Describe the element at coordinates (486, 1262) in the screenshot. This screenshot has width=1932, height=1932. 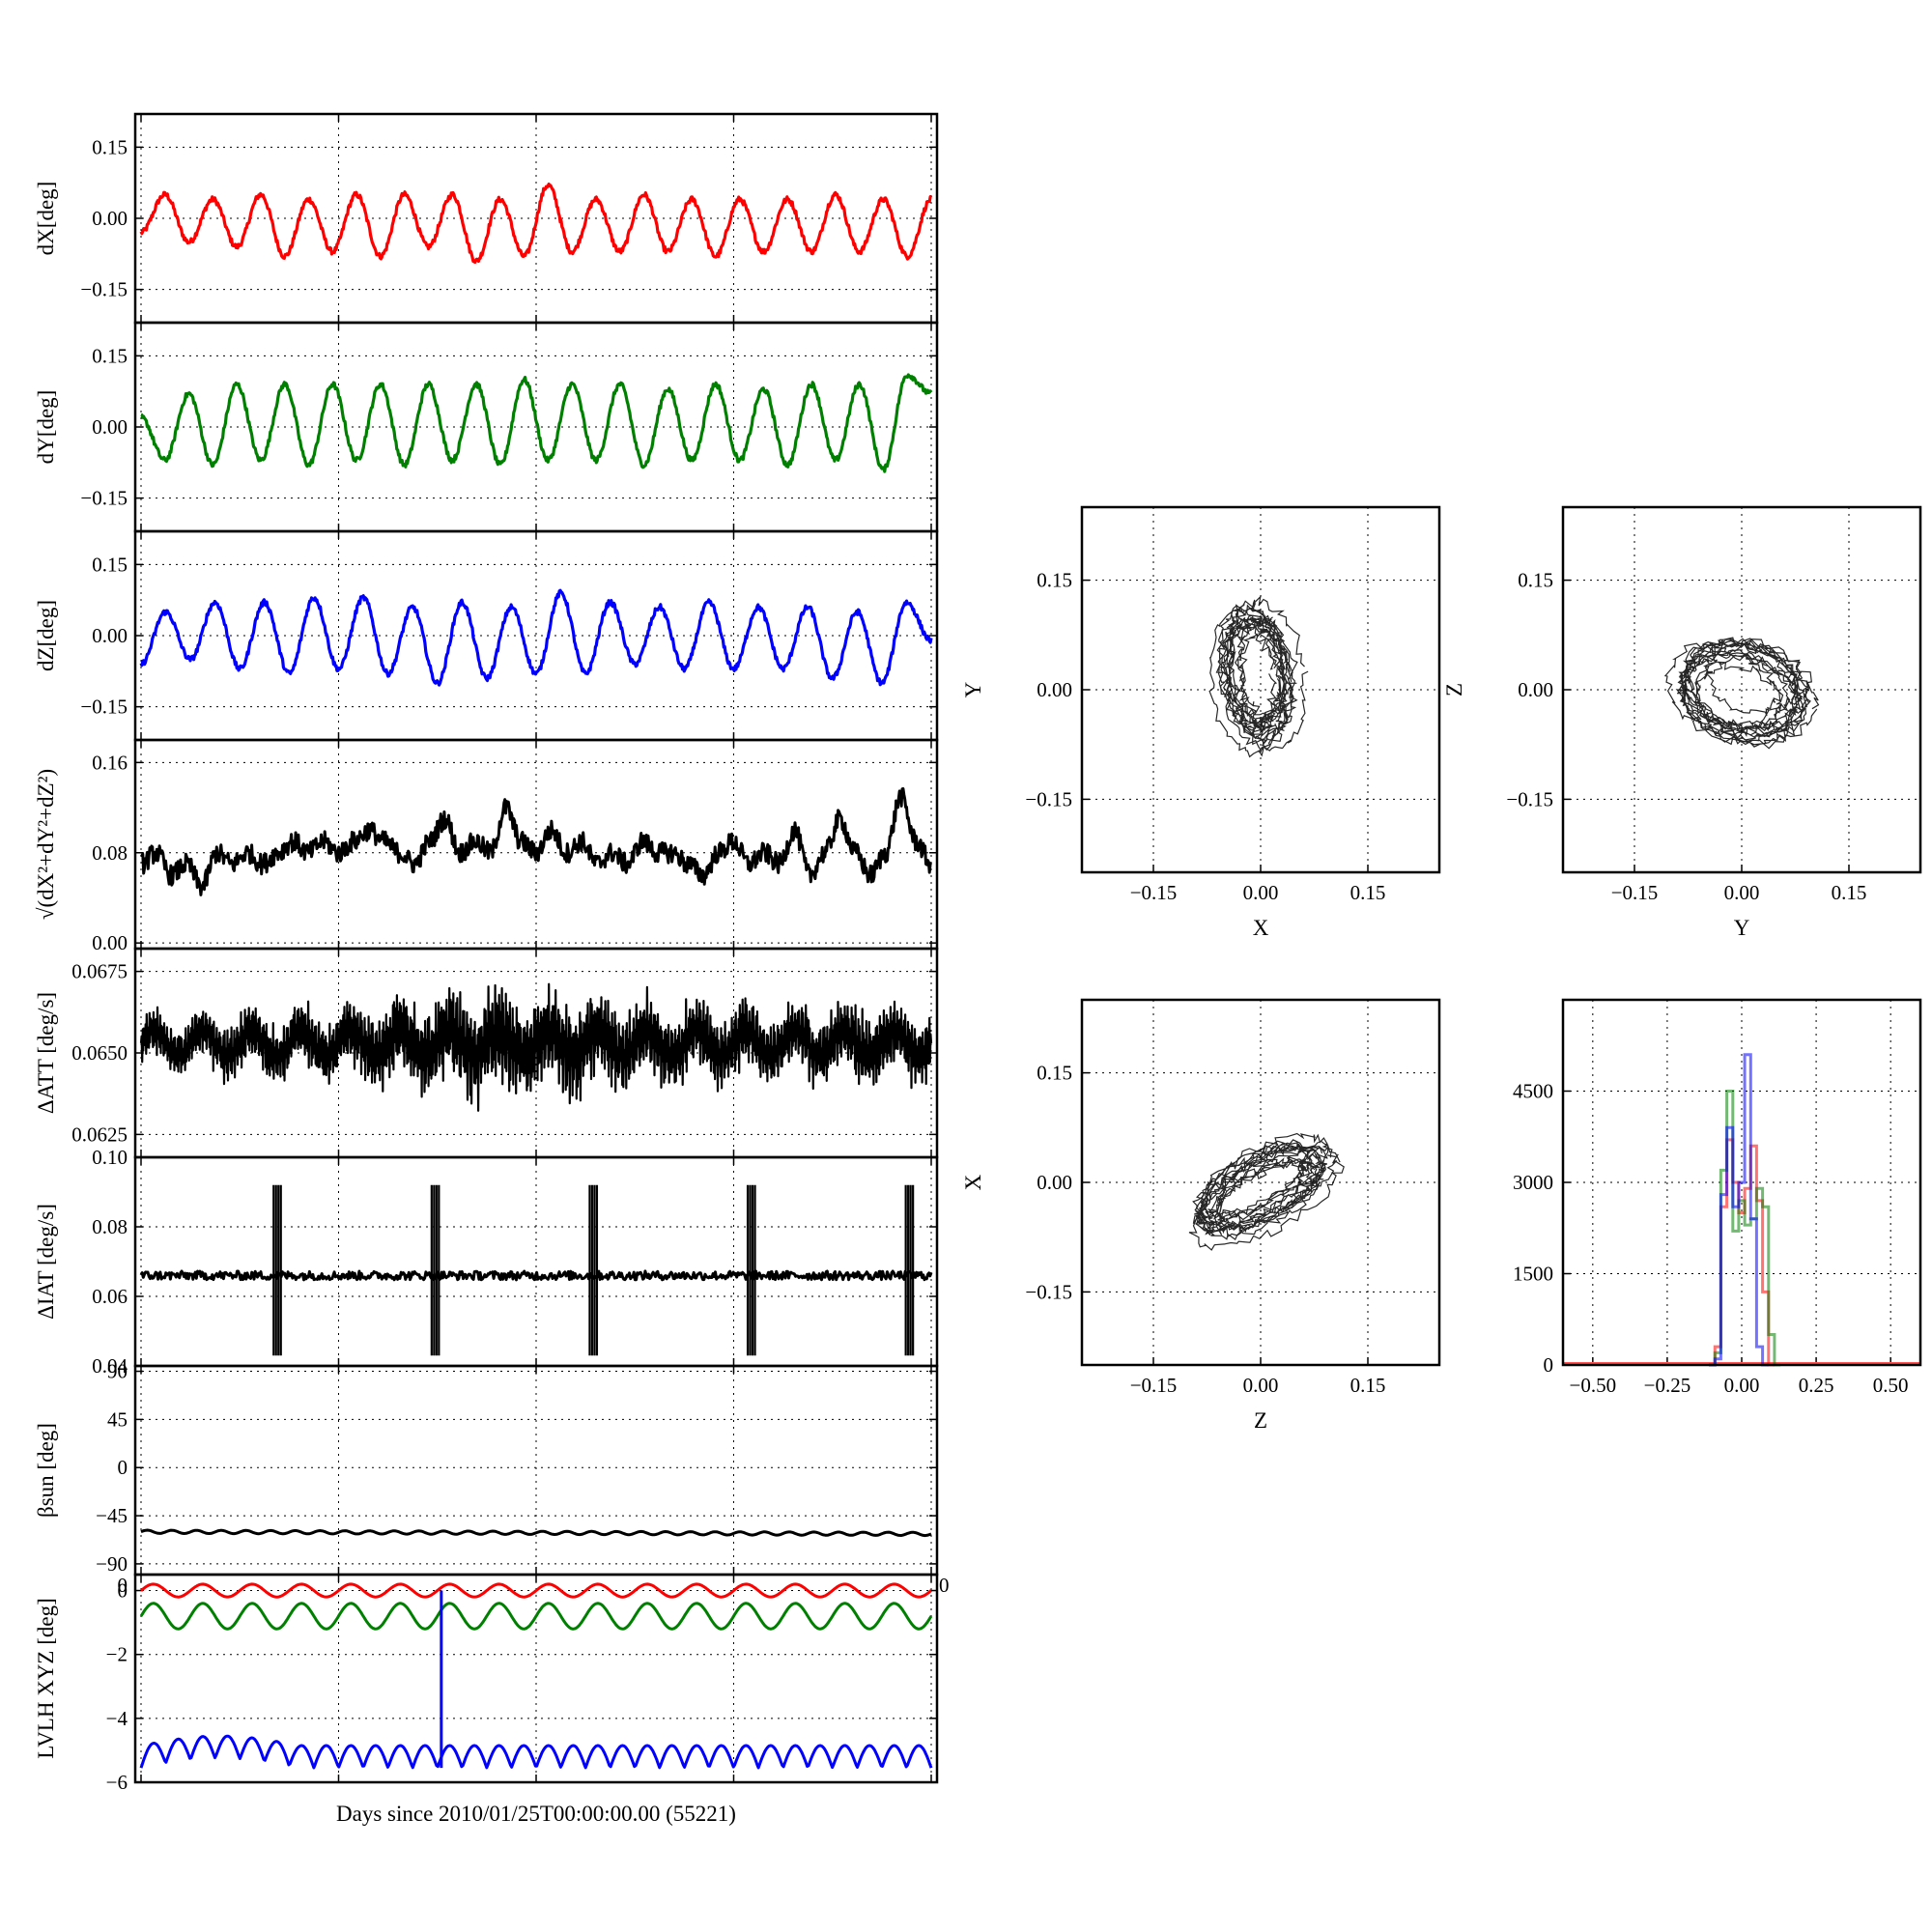
I see `timeseries-panel-6: 0.10 0.08 0.06 0.04 ΔIAT [deg/s]` at that location.